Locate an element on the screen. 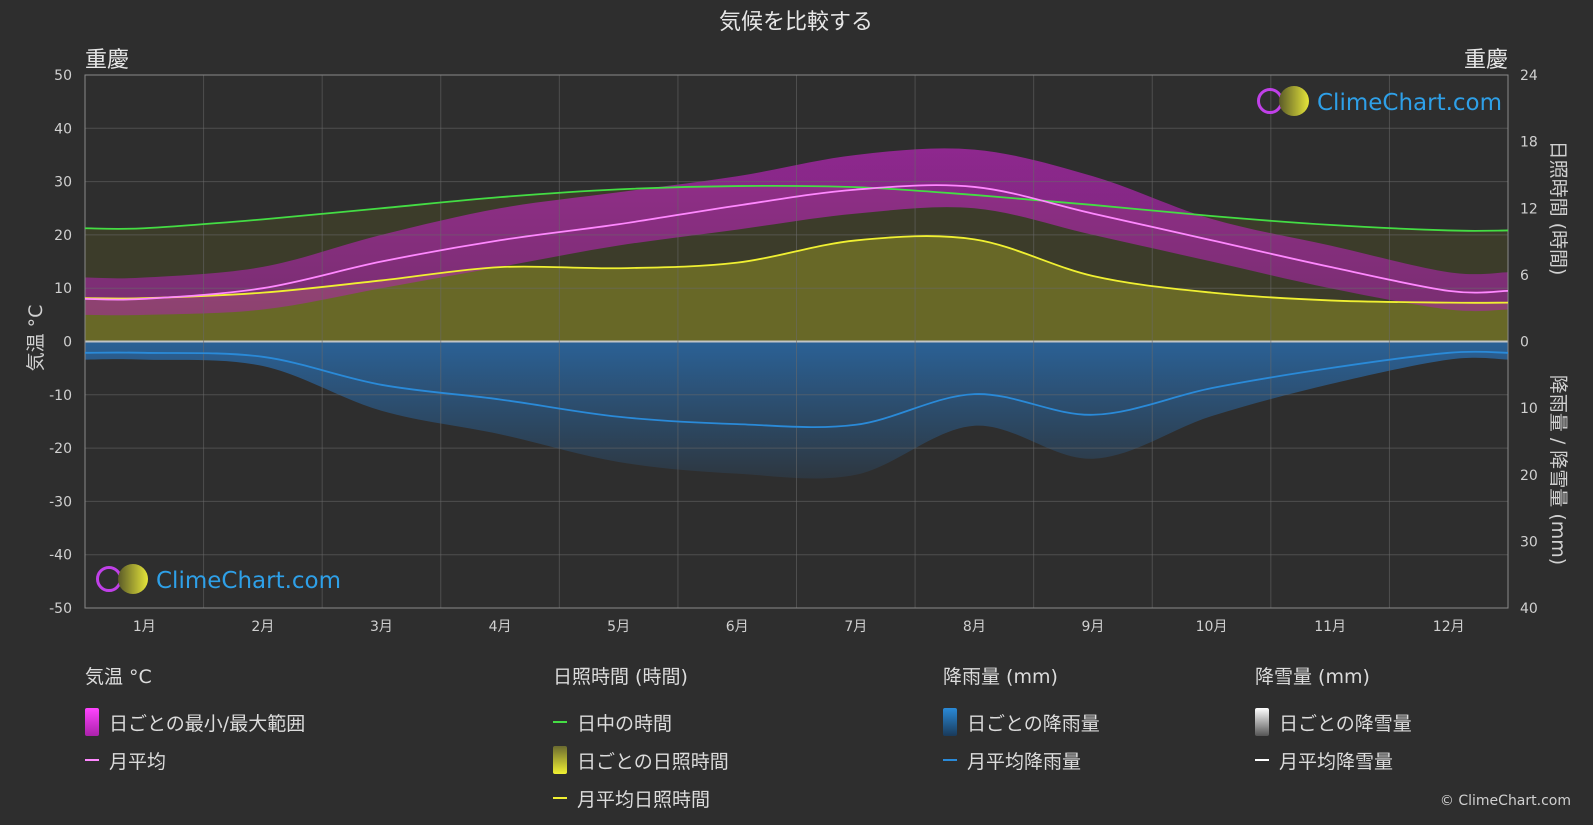 The height and width of the screenshot is (825, 1593). x-tick-label: 6月 is located at coordinates (737, 627).